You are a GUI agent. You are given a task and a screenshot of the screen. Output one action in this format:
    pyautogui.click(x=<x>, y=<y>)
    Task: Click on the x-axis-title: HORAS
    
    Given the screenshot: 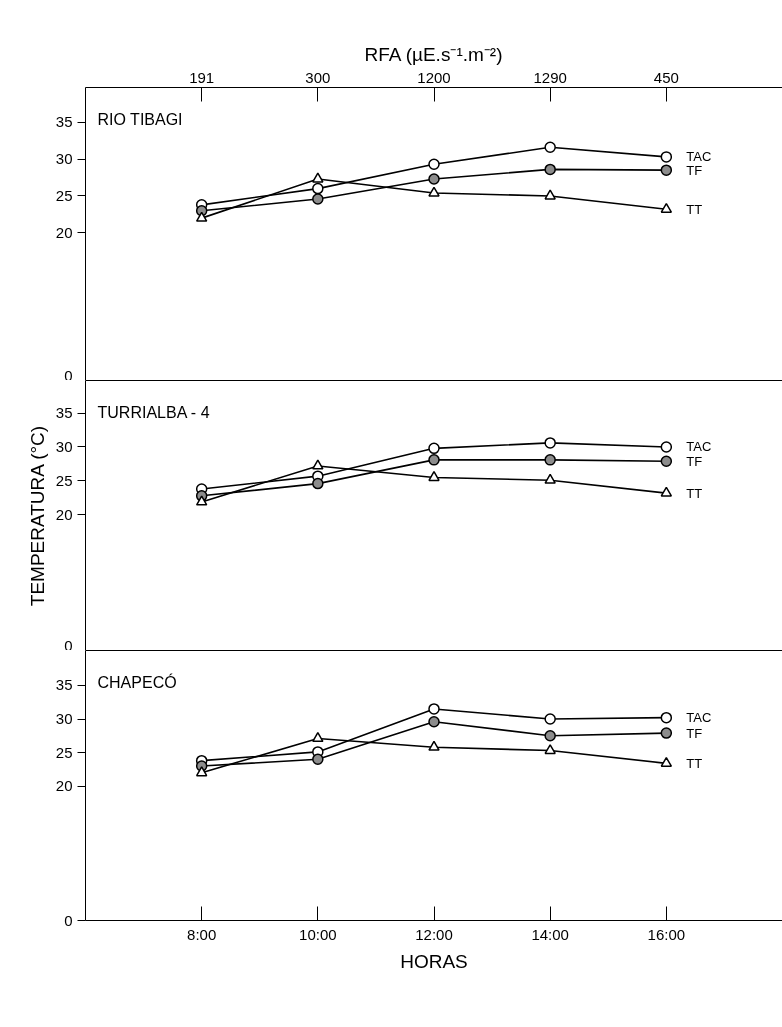 What is the action you would take?
    pyautogui.click(x=434, y=961)
    